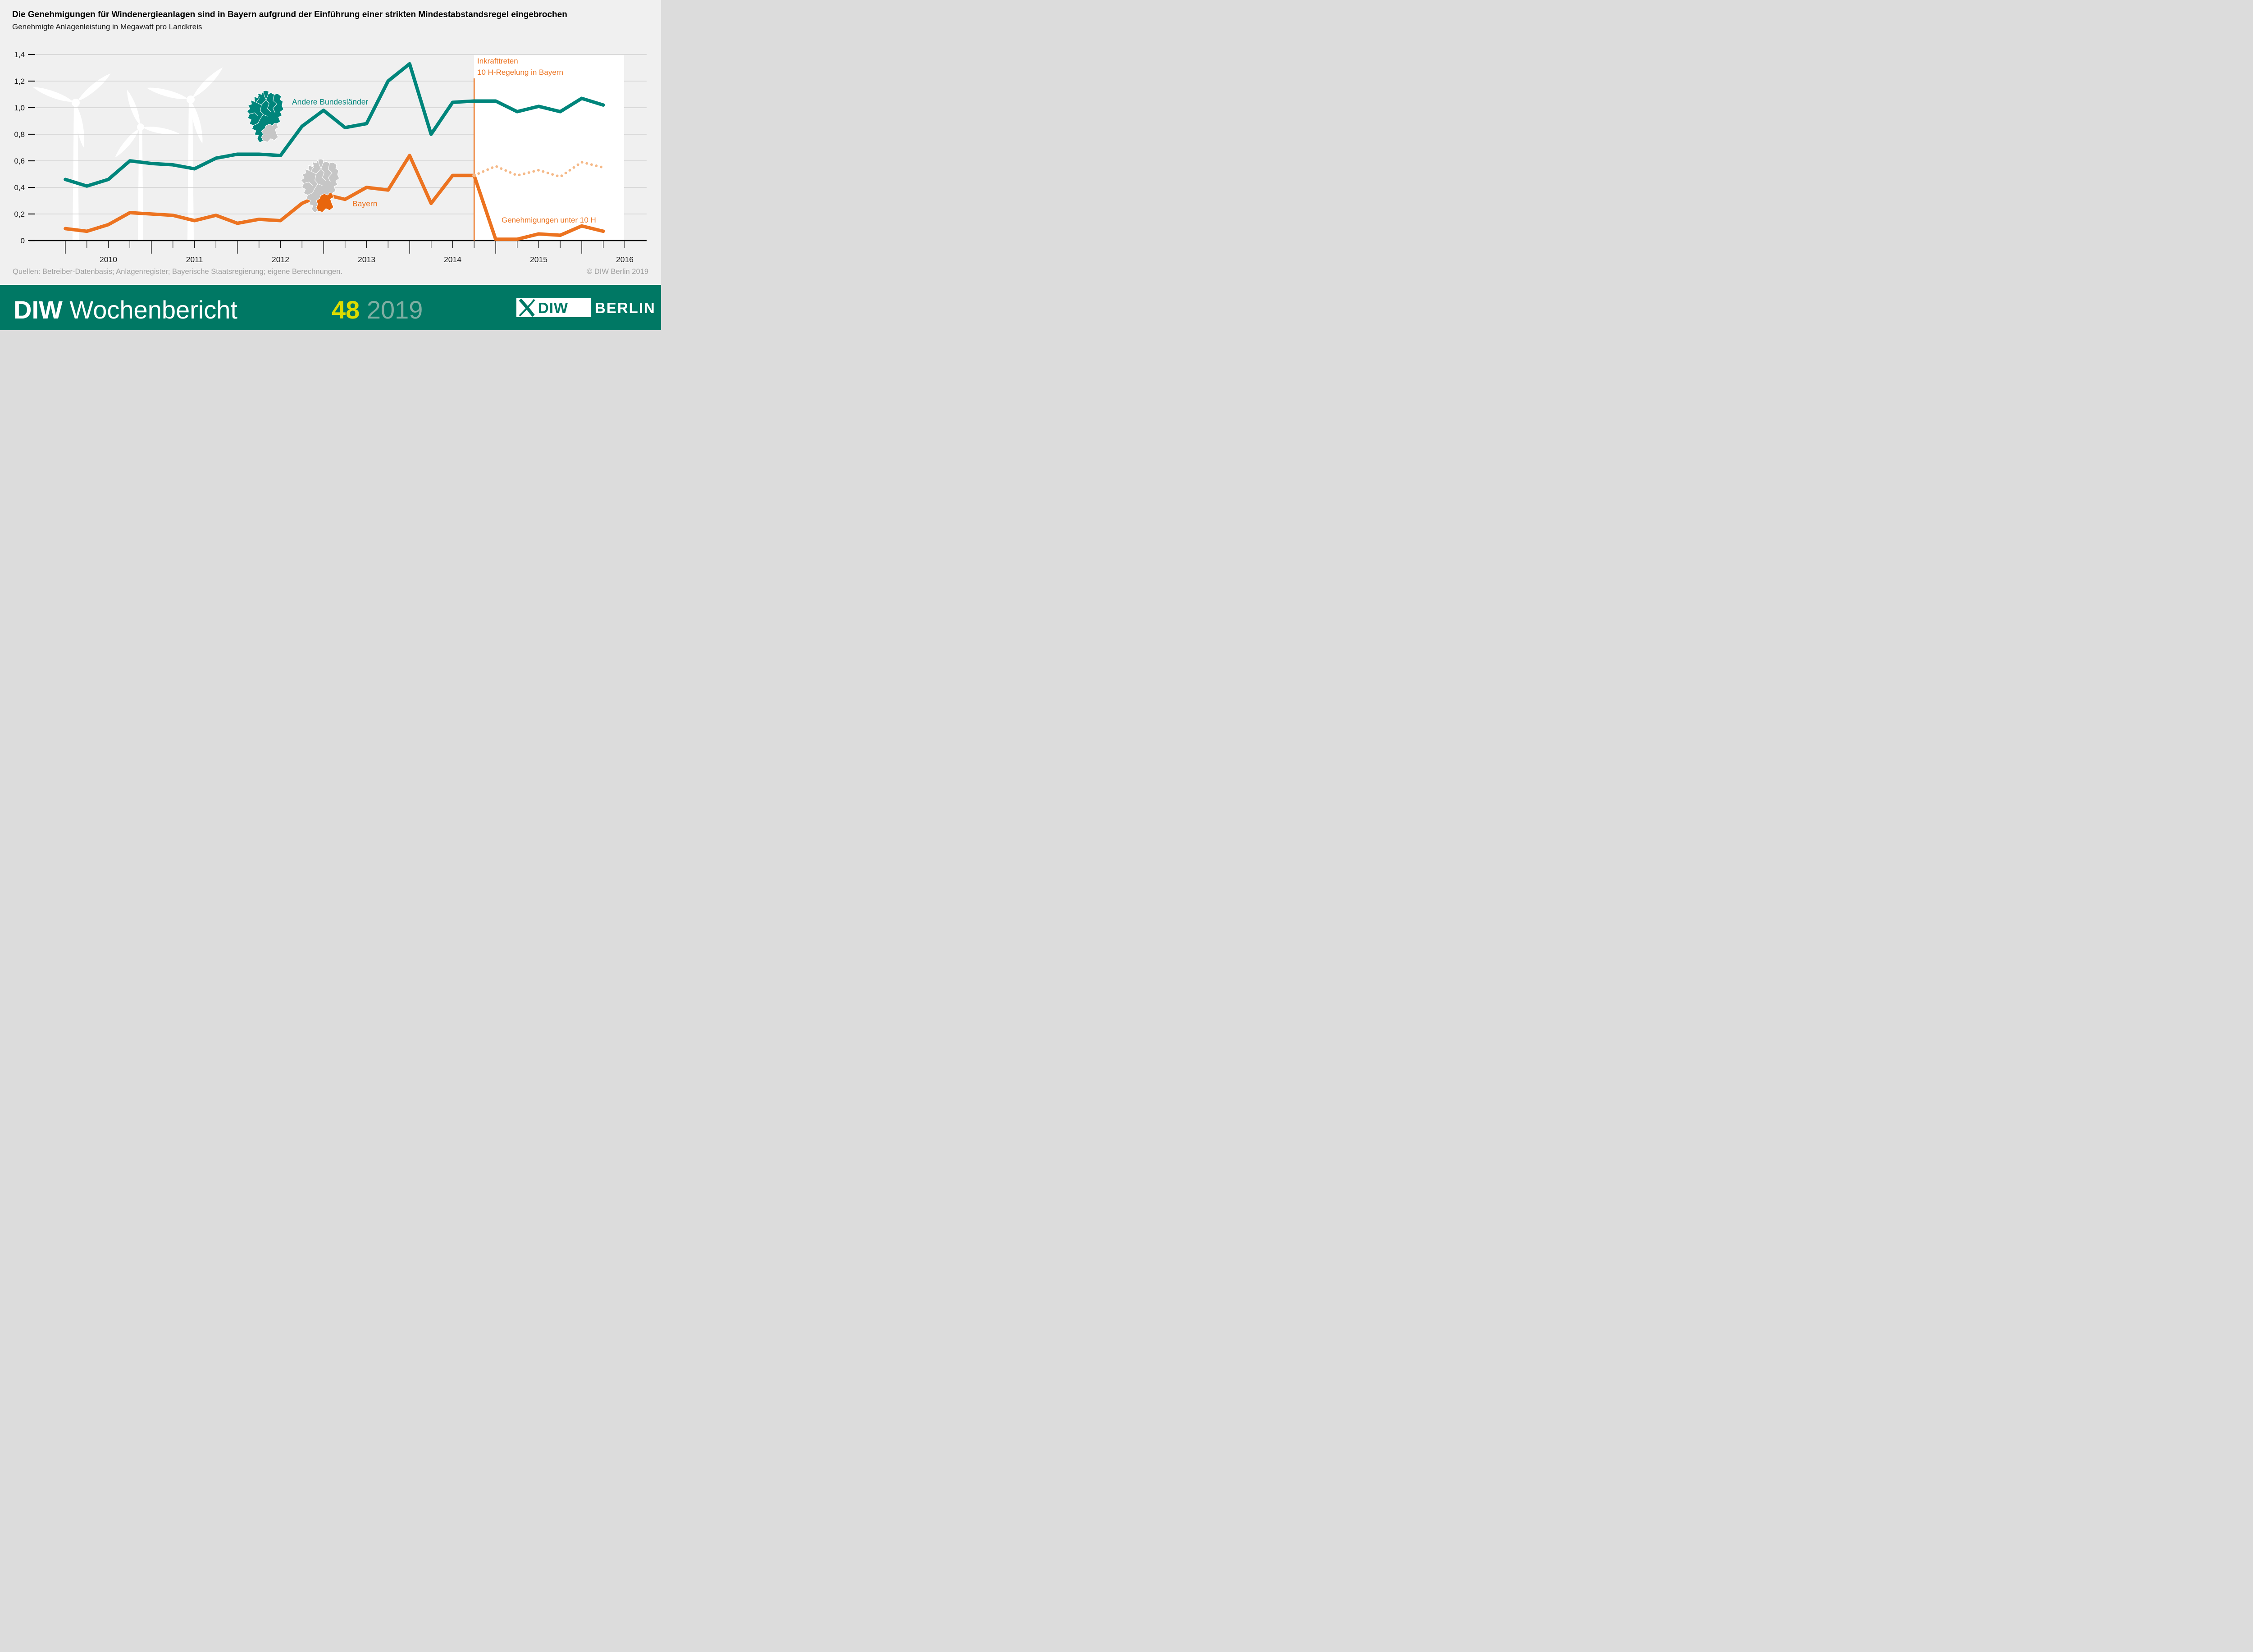  What do you see at coordinates (19, 187) in the screenshot?
I see `svg-text: 0,4` at bounding box center [19, 187].